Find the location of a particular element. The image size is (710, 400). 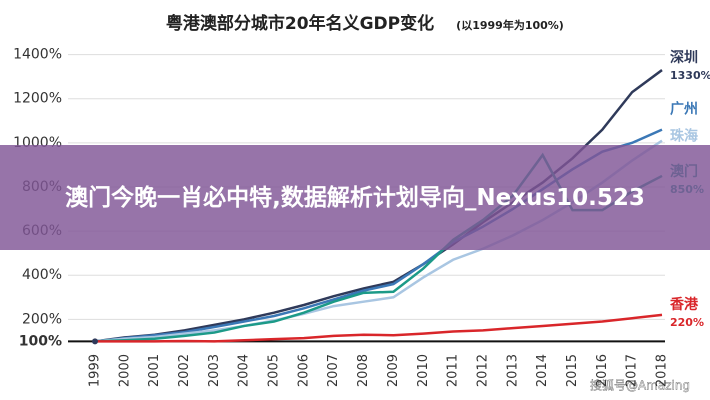

legend-label: 珠海 is located at coordinates (684, 136).